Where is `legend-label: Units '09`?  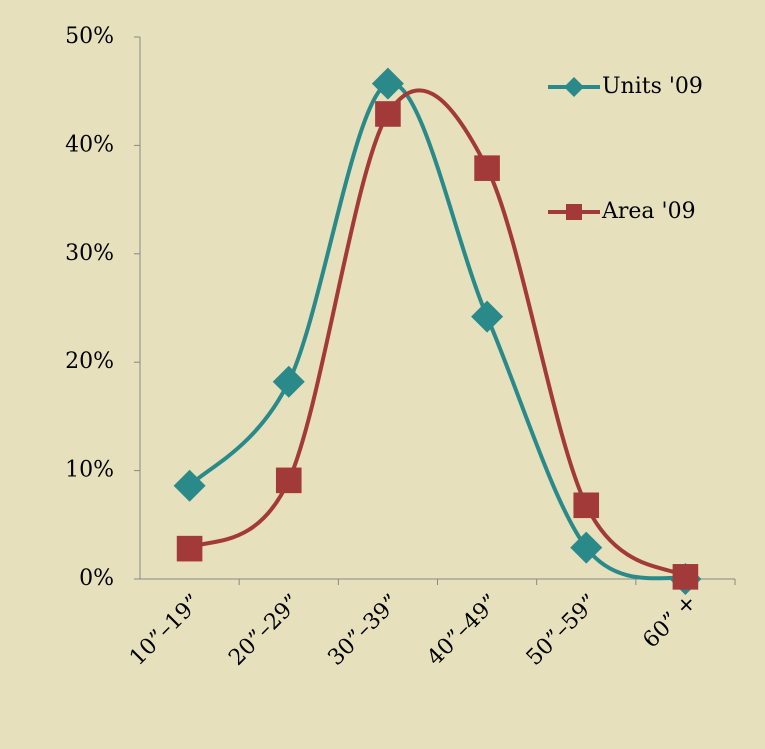
legend-label: Units '09 is located at coordinates (652, 86).